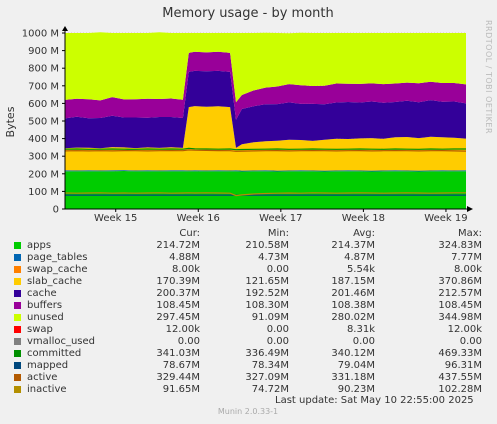  I want to click on legend-max-value: 8.00k, so click(467, 269).